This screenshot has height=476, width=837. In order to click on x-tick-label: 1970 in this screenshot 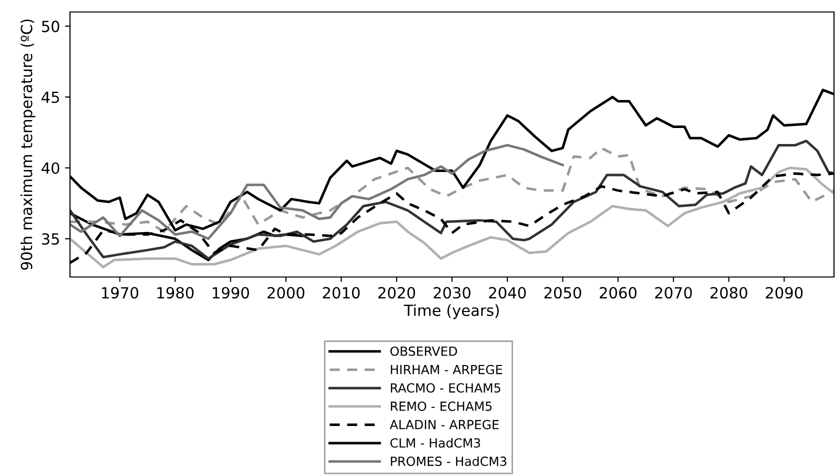, I will do `click(120, 292)`.